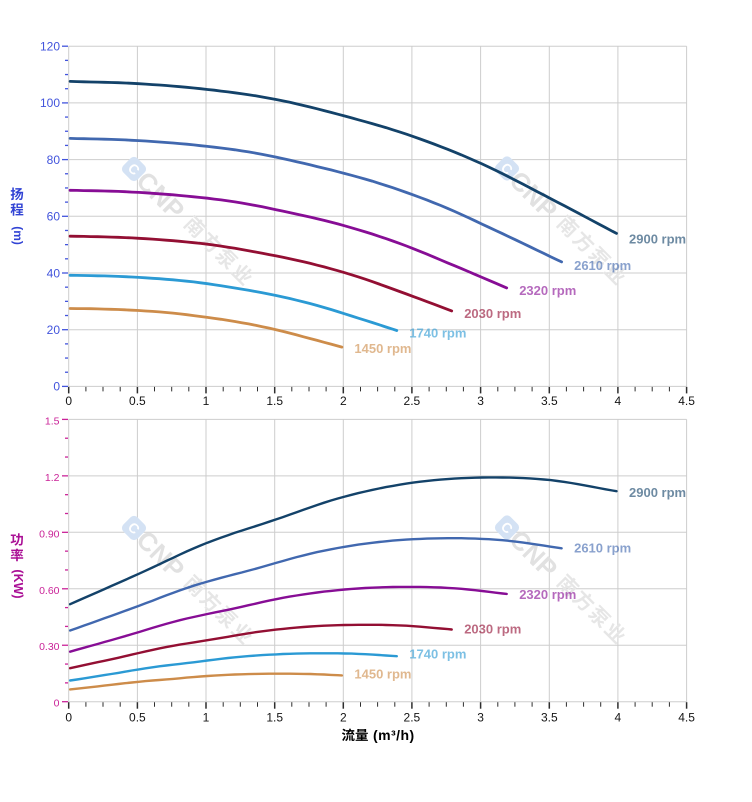 This screenshot has height=802, width=752. Describe the element at coordinates (50, 103) in the screenshot. I see `svg-text: 100` at that location.